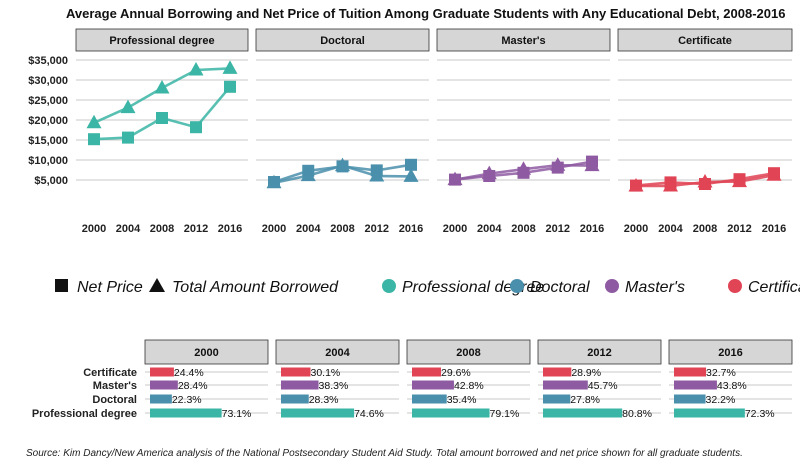 The image size is (800, 468). I want to click on bar-value-label: 73.1%, so click(237, 414).